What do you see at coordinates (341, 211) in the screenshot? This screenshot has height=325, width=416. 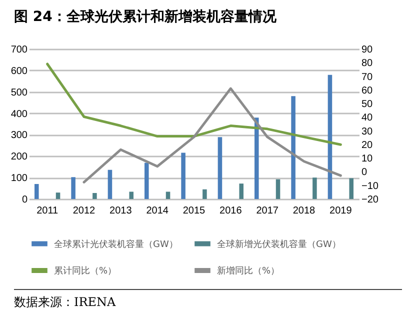 I see `x-tick-label: 2019` at bounding box center [341, 211].